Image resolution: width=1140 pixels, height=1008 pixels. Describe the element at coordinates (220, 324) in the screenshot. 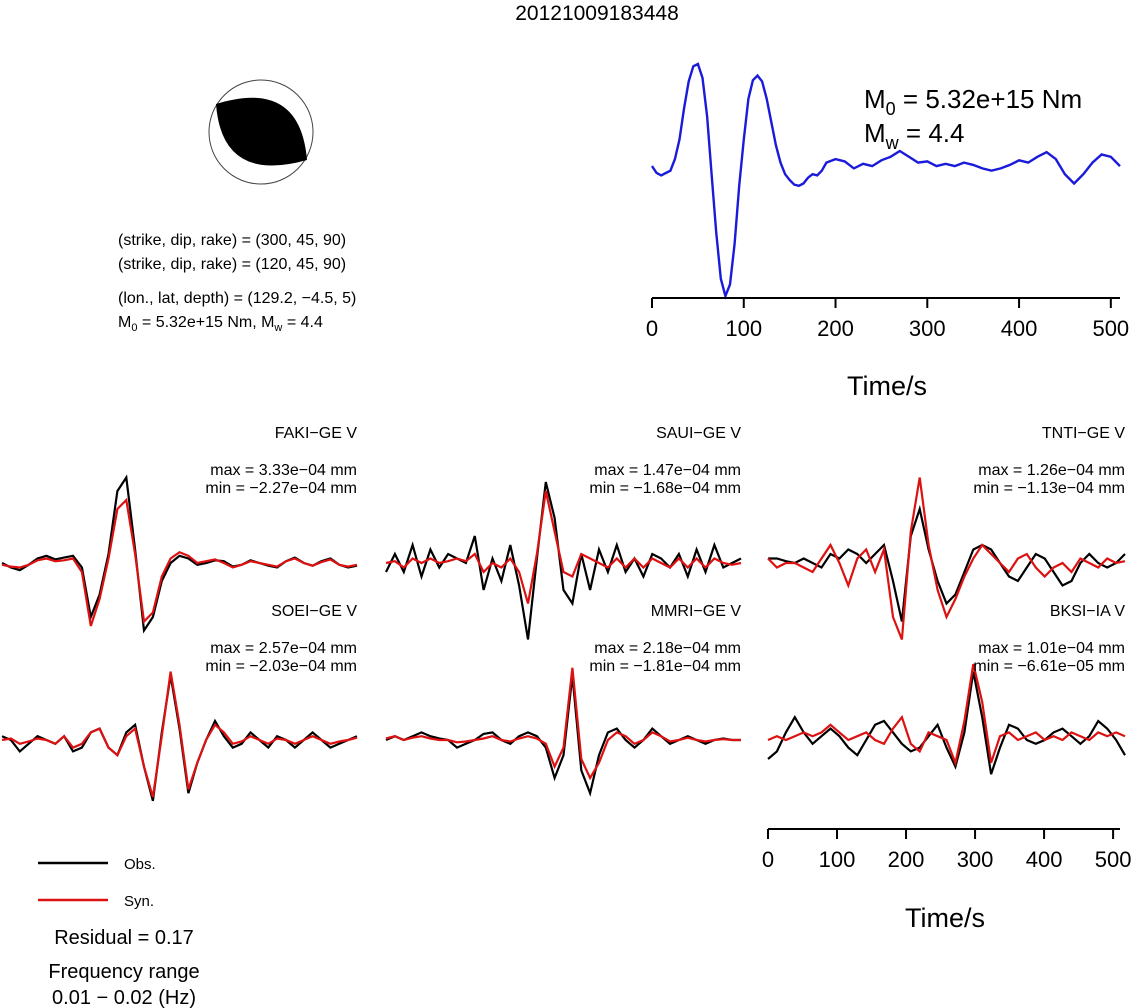

I see `moment-summary: M0 = 5.32e+15 Nm, Mw = 4.4` at that location.